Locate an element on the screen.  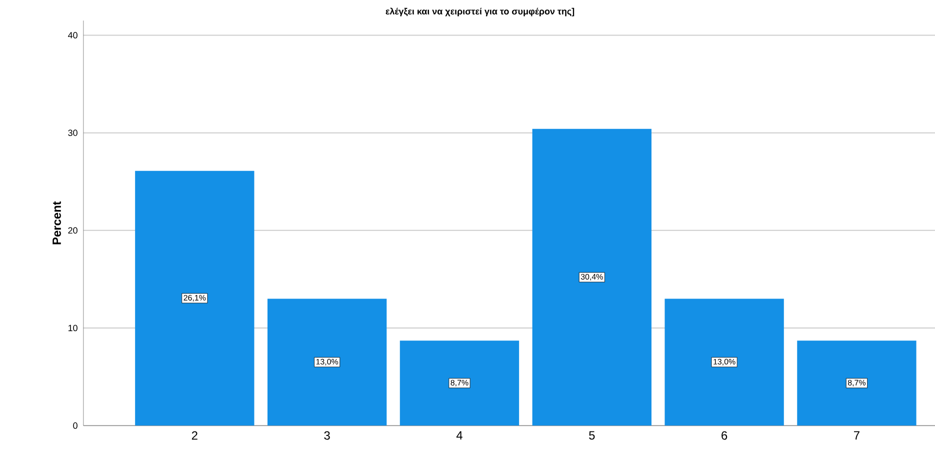
y-axis-title: Percent is located at coordinates (56, 222).